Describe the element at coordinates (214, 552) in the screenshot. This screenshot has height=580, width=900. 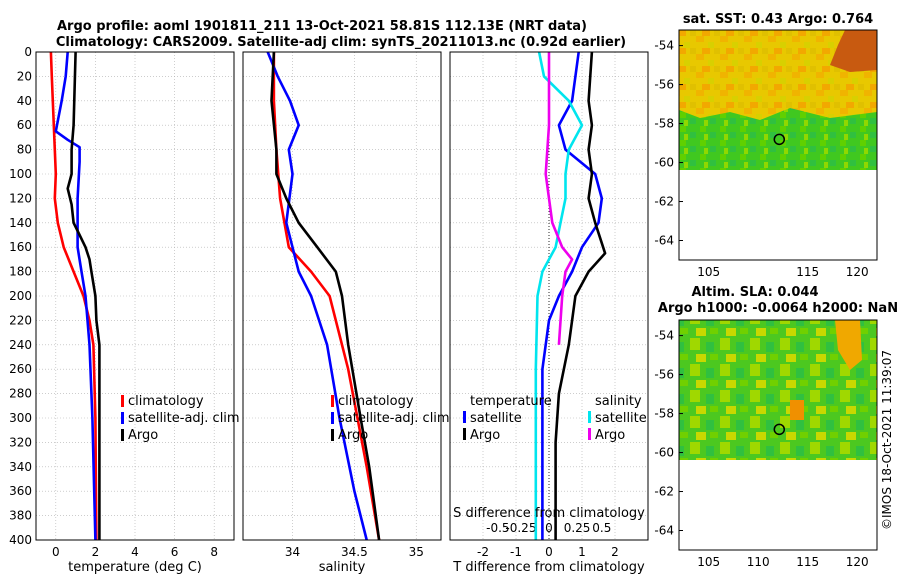
I see `temperature-x-tick: 8` at that location.